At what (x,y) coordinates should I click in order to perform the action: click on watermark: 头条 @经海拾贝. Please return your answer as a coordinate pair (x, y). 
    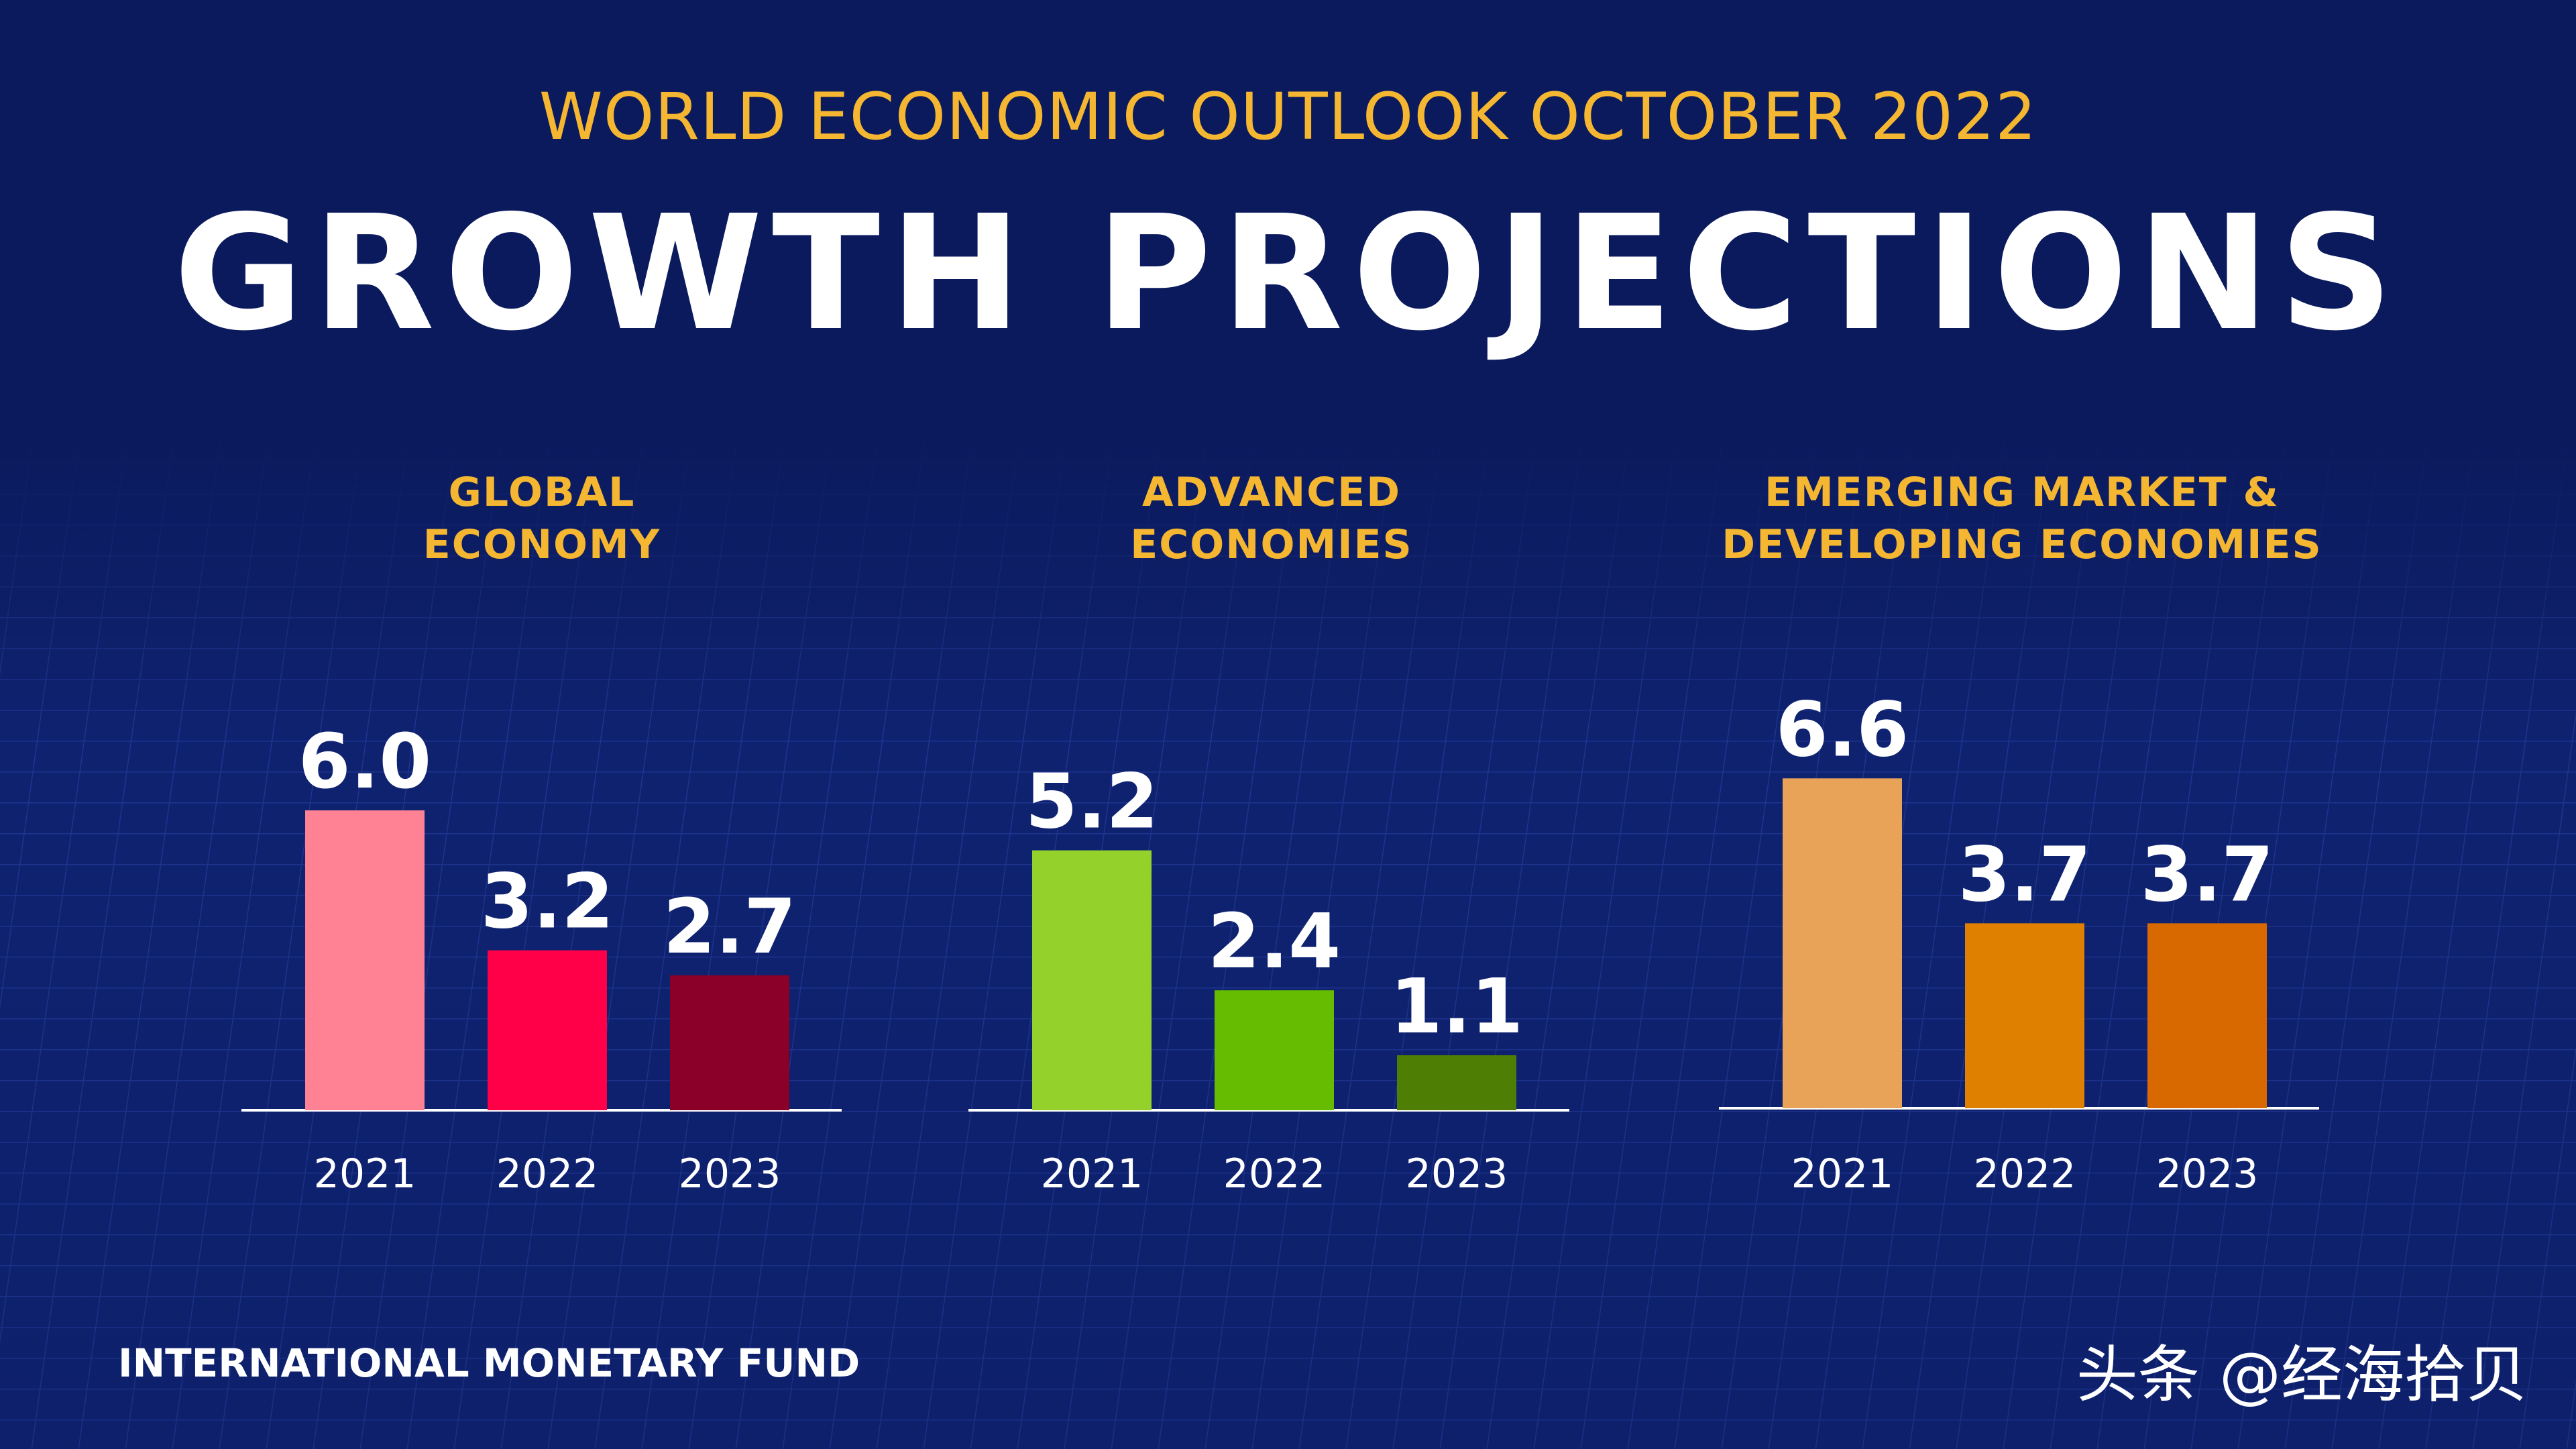
    Looking at the image, I should click on (2302, 1375).